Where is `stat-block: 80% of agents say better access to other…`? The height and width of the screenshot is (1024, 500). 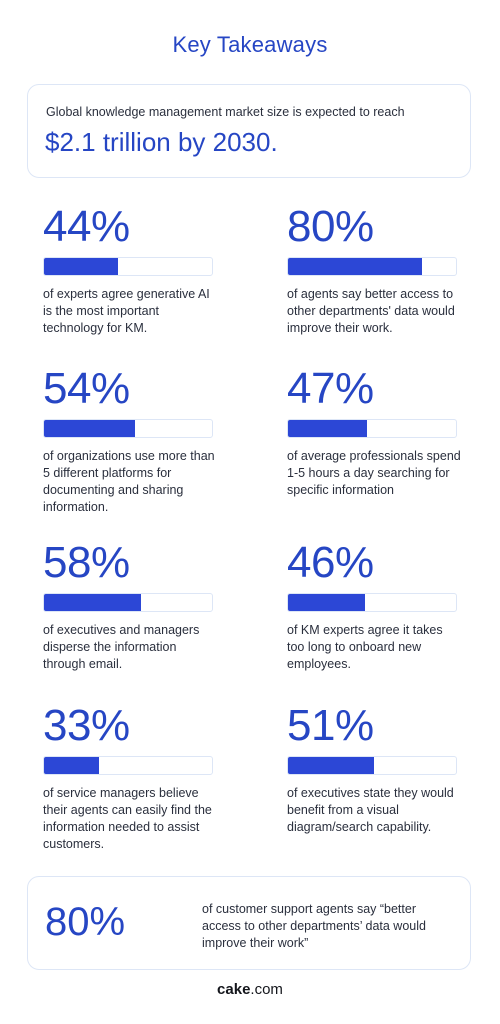
stat-block: 80% of agents say better access to other… is located at coordinates (374, 269).